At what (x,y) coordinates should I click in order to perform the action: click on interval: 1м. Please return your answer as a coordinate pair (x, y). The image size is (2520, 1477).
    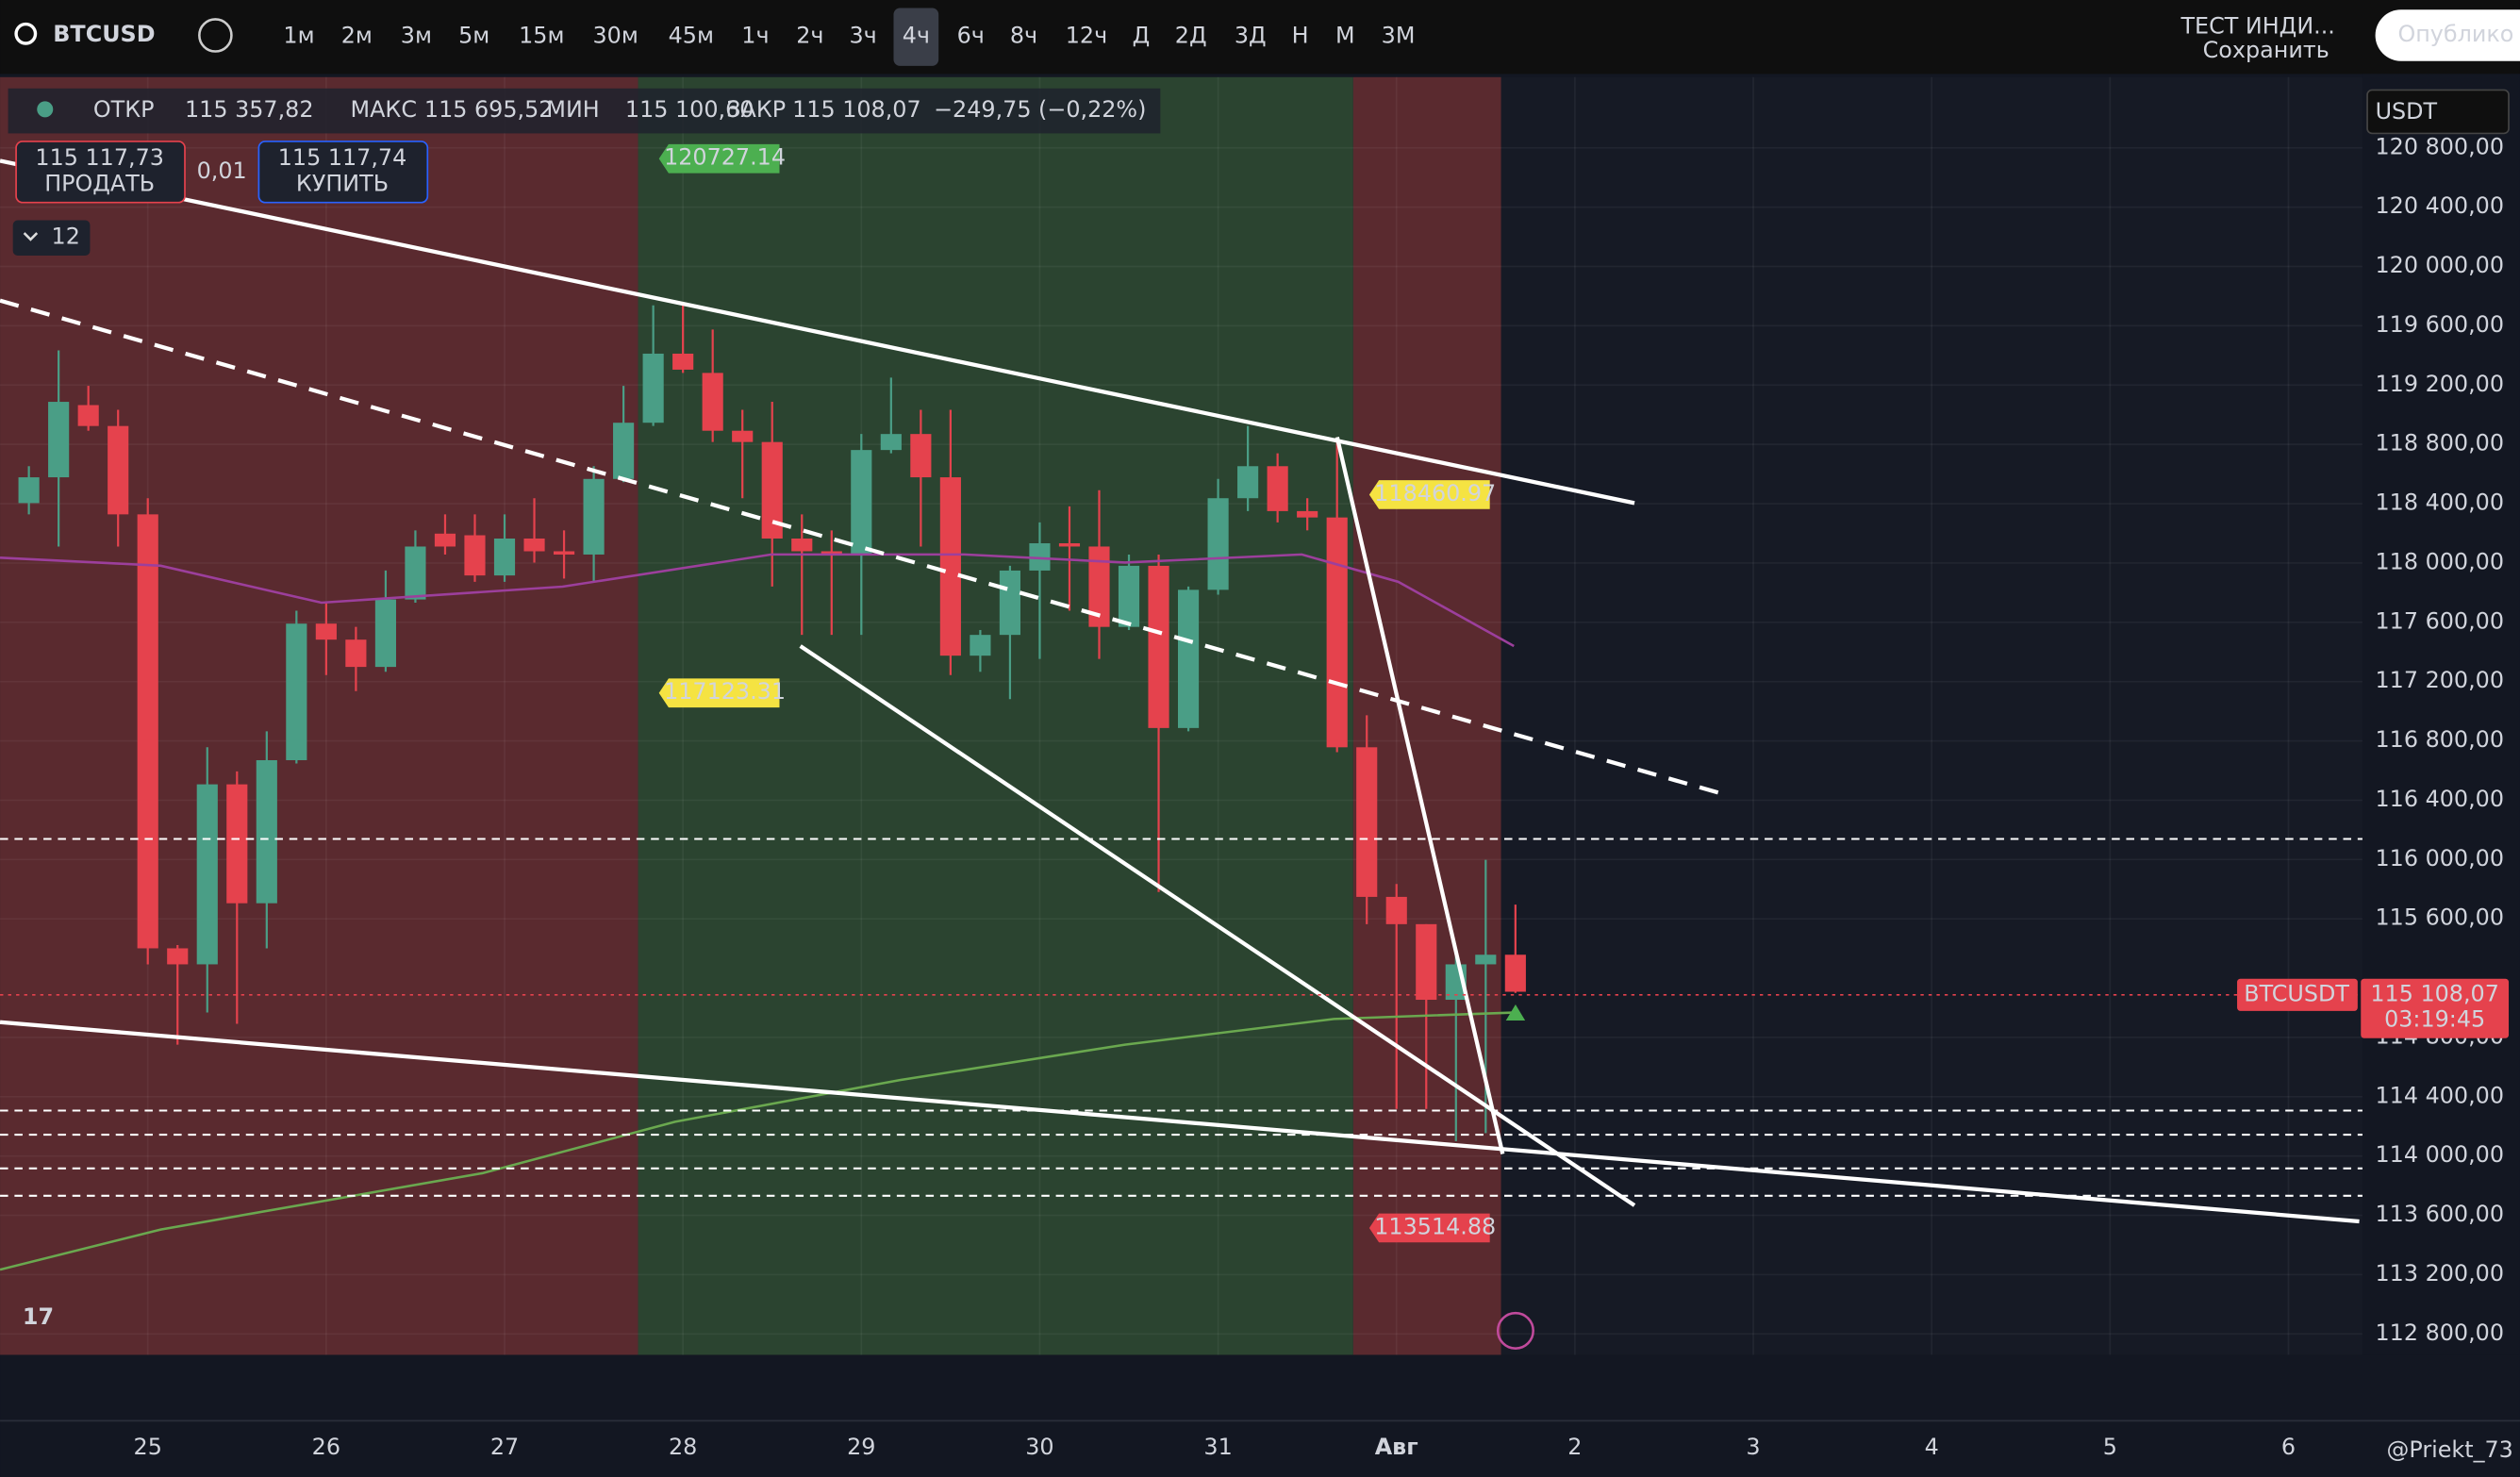
    Looking at the image, I should click on (298, 36).